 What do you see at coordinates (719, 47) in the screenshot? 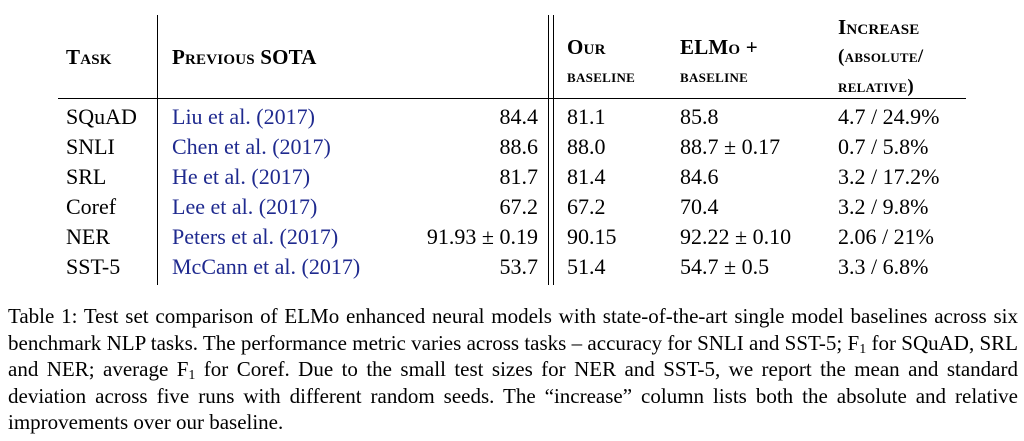
I see `header-elmo-line1: ELMo +` at bounding box center [719, 47].